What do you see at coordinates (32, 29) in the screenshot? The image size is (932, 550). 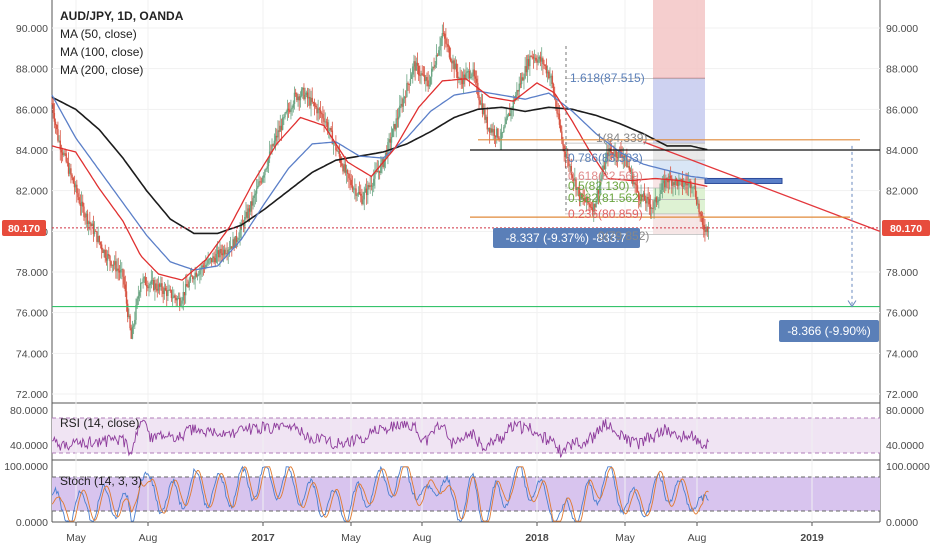 I see `ytick-left-0: 90.000` at bounding box center [32, 29].